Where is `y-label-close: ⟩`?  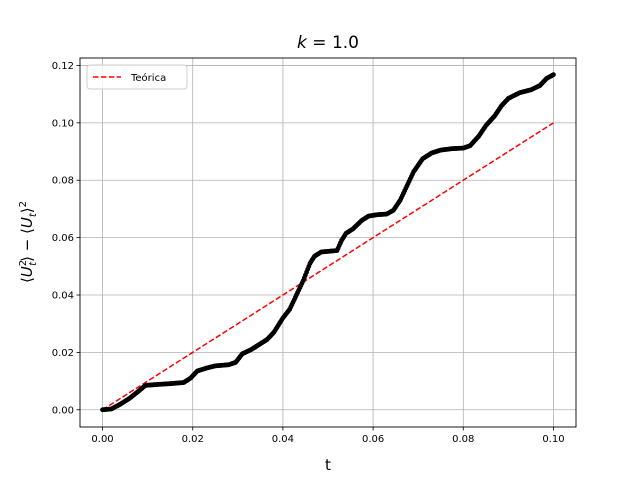 y-label-close: ⟩ is located at coordinates (27, 210).